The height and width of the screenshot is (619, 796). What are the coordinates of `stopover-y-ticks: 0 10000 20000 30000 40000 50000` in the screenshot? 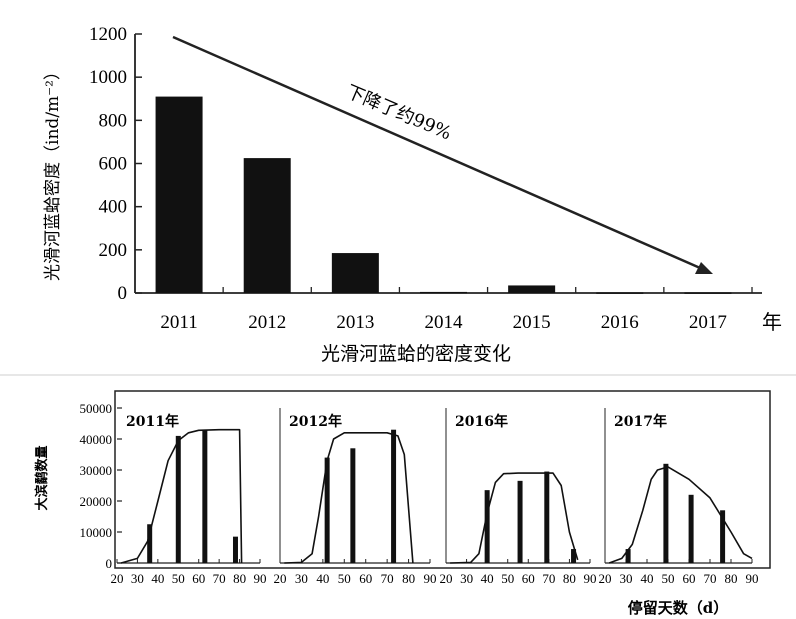 It's located at (101, 486).